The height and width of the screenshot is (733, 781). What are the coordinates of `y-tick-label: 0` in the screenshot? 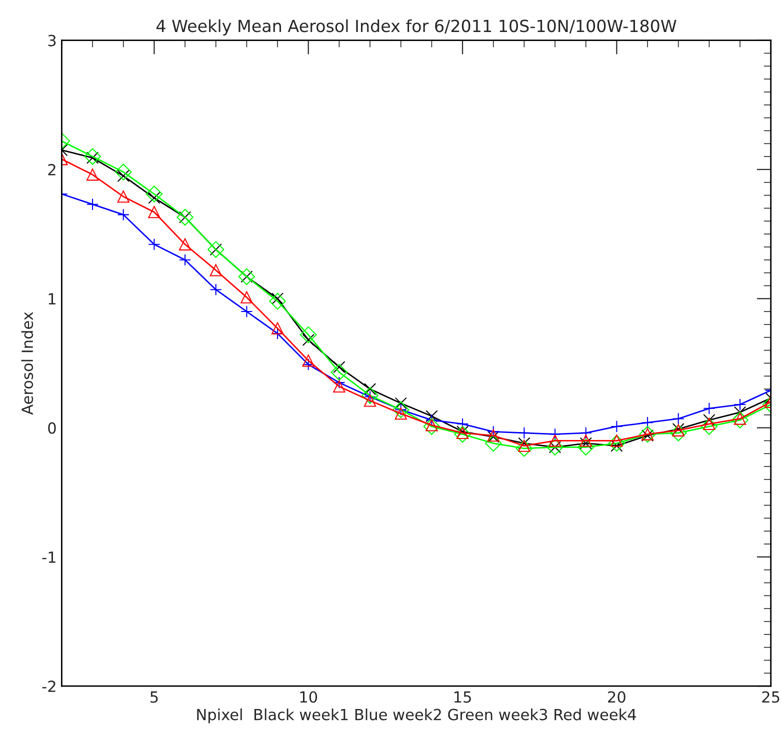 It's located at (52, 428).